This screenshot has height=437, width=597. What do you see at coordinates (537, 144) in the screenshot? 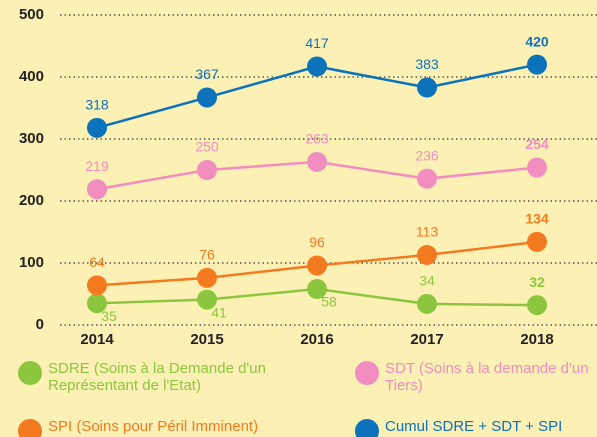
I see `data-label: 254` at bounding box center [537, 144].